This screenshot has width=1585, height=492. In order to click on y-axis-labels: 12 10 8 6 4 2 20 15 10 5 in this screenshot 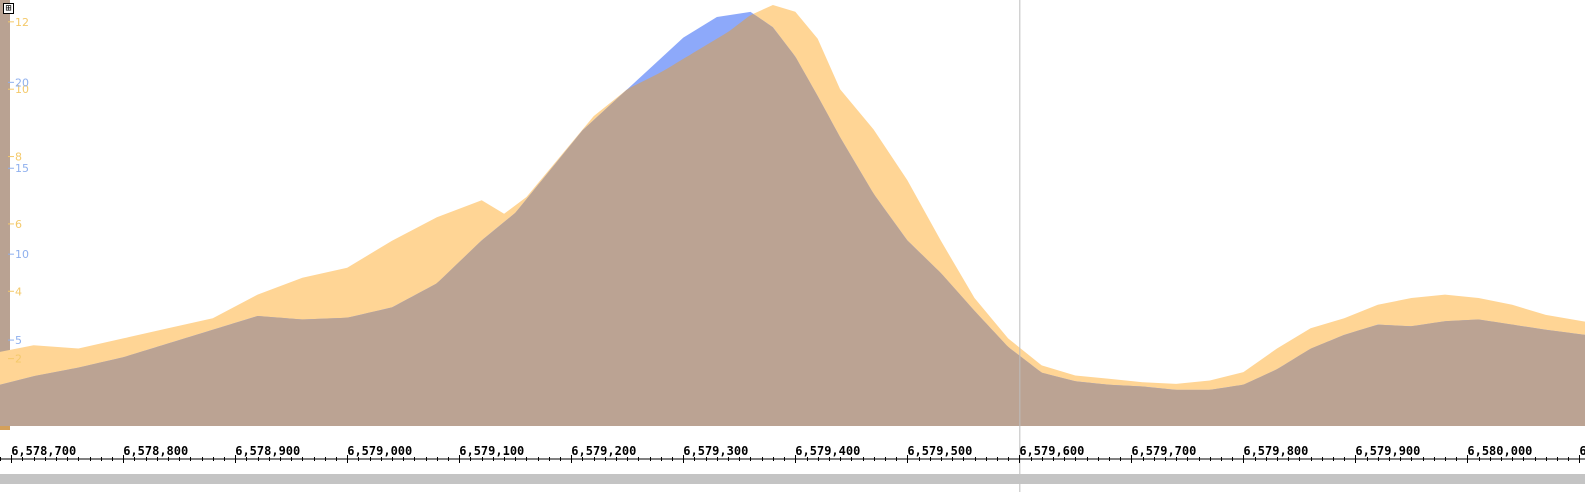, I will do `click(18, 191)`.